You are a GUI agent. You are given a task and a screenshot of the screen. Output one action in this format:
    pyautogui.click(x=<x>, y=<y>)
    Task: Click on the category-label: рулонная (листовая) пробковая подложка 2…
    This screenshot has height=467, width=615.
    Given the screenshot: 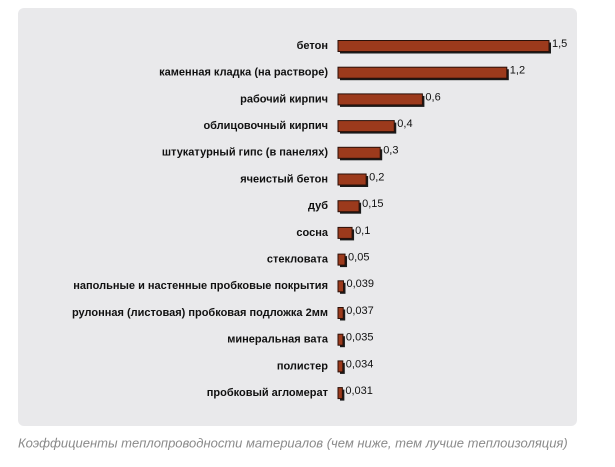 What is the action you would take?
    pyautogui.click(x=200, y=313)
    